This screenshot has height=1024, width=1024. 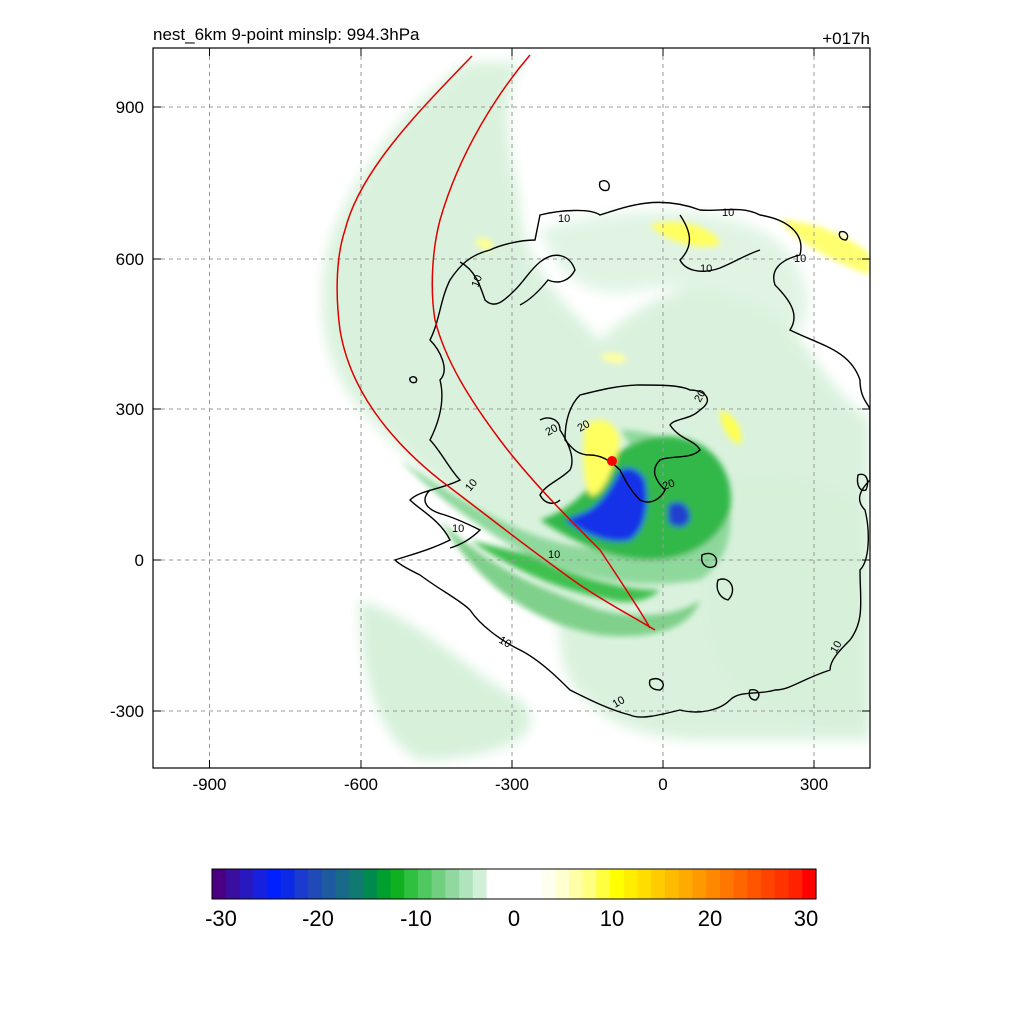 I want to click on contour-label-13: 20, so click(x=584, y=426).